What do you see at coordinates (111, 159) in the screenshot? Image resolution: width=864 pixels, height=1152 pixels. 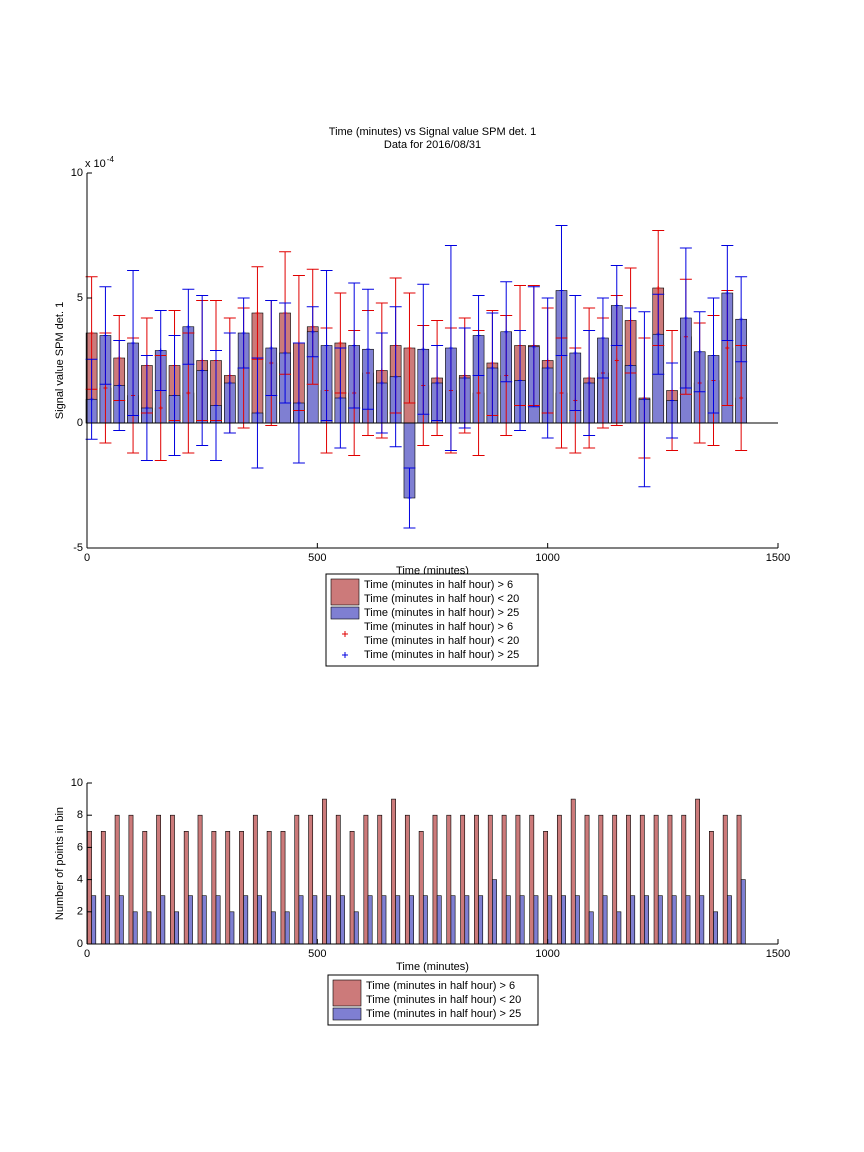 I see `y-exponent: -4` at bounding box center [111, 159].